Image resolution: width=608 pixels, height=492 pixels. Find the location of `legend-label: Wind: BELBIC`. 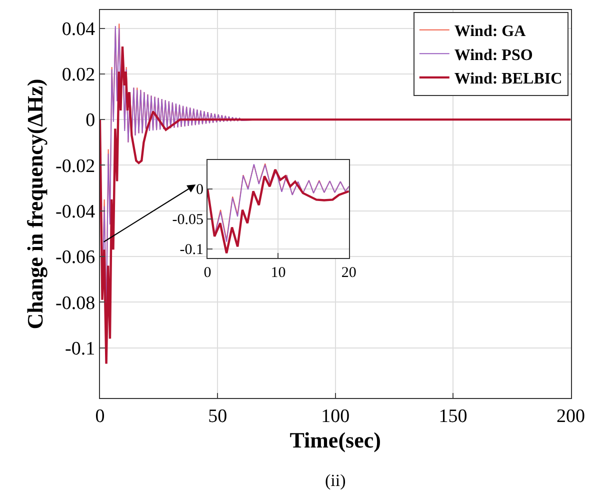

legend-label: Wind: BELBIC is located at coordinates (508, 79).